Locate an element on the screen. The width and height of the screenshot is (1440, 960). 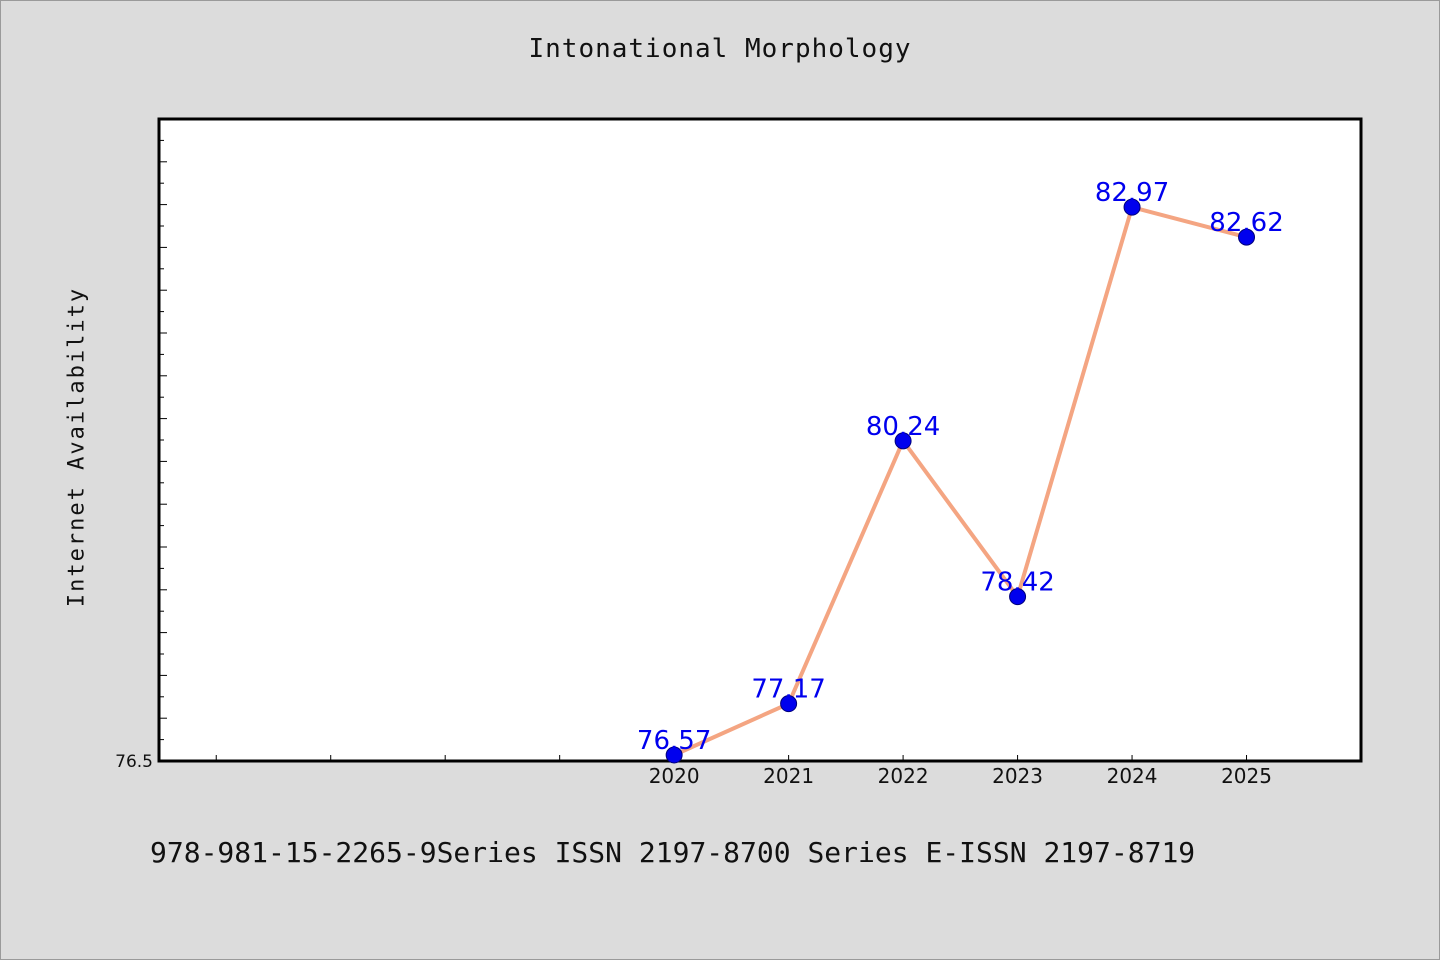
data-label: 76.57 is located at coordinates (674, 741).